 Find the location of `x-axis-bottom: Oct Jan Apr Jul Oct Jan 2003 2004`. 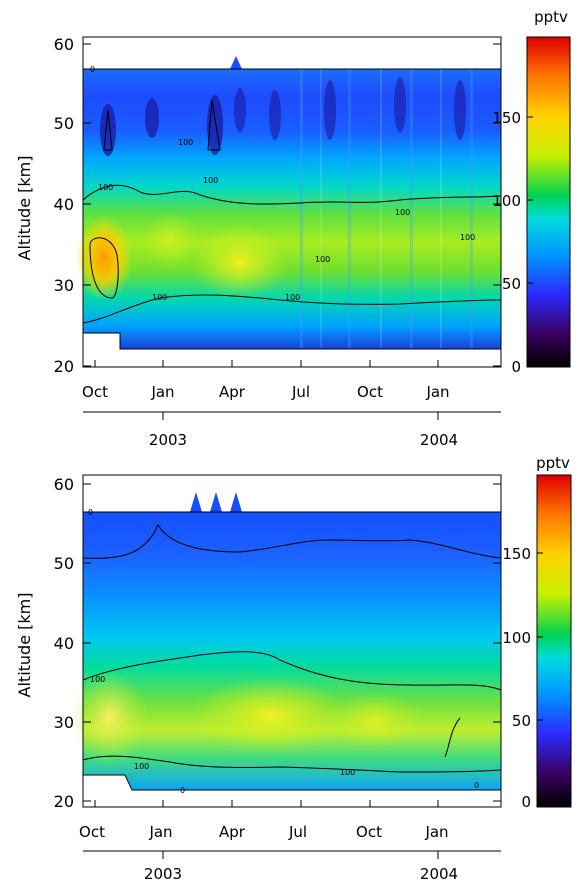

x-axis-bottom: Oct Jan Apr Jul Oct Jan 2003 2004 is located at coordinates (290, 841).